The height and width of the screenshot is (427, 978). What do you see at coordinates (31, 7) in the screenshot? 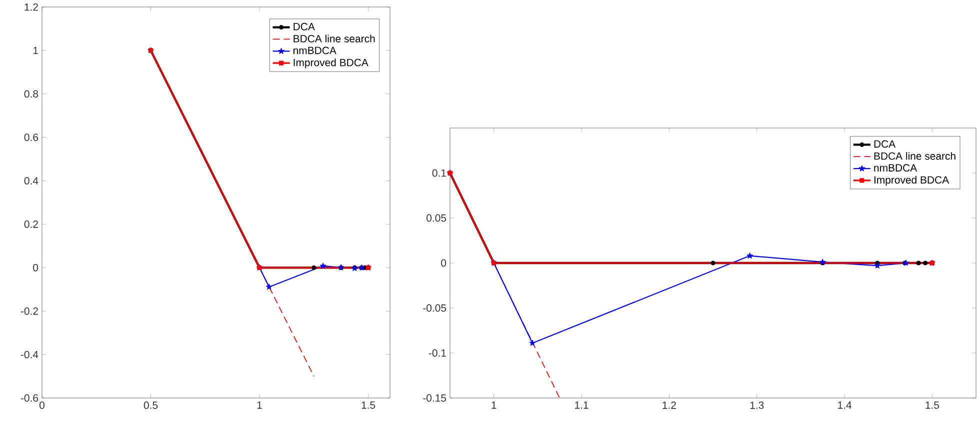
I see `y-tick-label: 1.2` at bounding box center [31, 7].